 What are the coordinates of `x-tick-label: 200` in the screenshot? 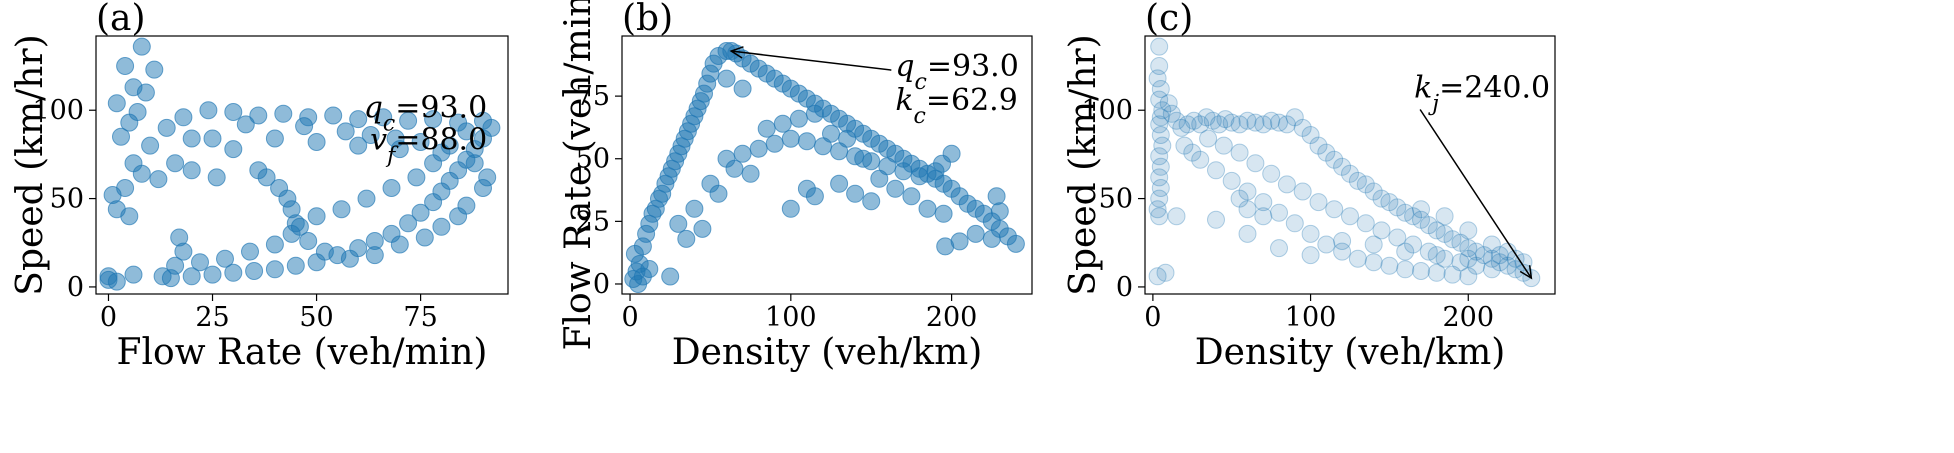 It's located at (952, 317).